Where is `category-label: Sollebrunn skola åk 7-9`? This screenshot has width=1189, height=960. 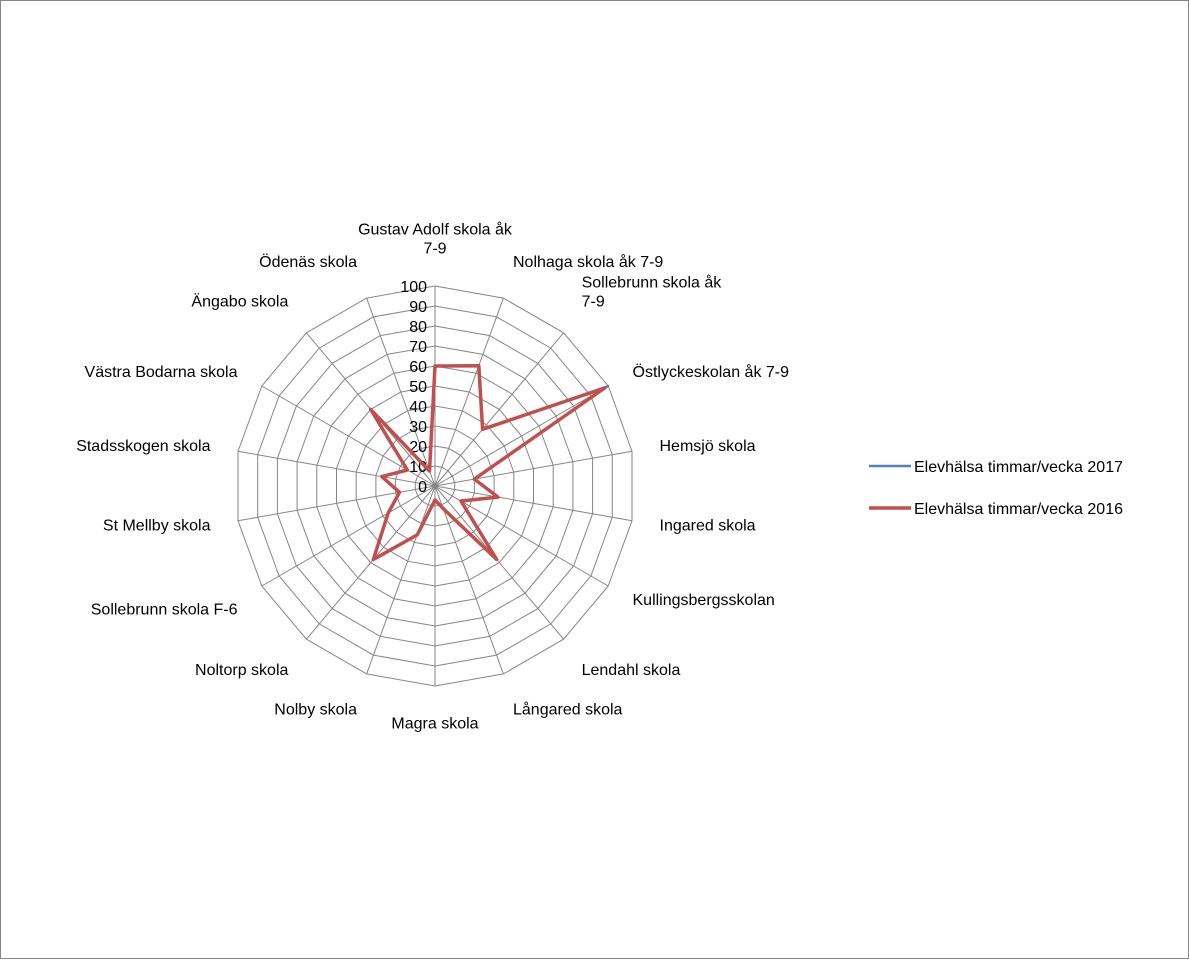 category-label: Sollebrunn skola åk 7-9 is located at coordinates (652, 292).